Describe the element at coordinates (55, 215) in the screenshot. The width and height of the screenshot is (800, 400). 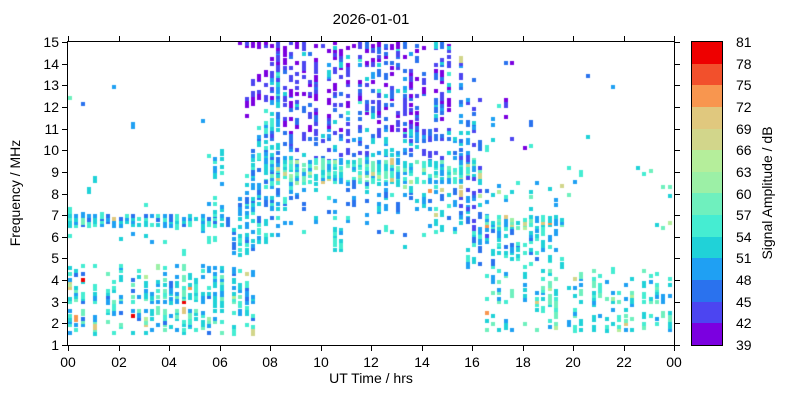
I see `y-tick-label: 7` at that location.